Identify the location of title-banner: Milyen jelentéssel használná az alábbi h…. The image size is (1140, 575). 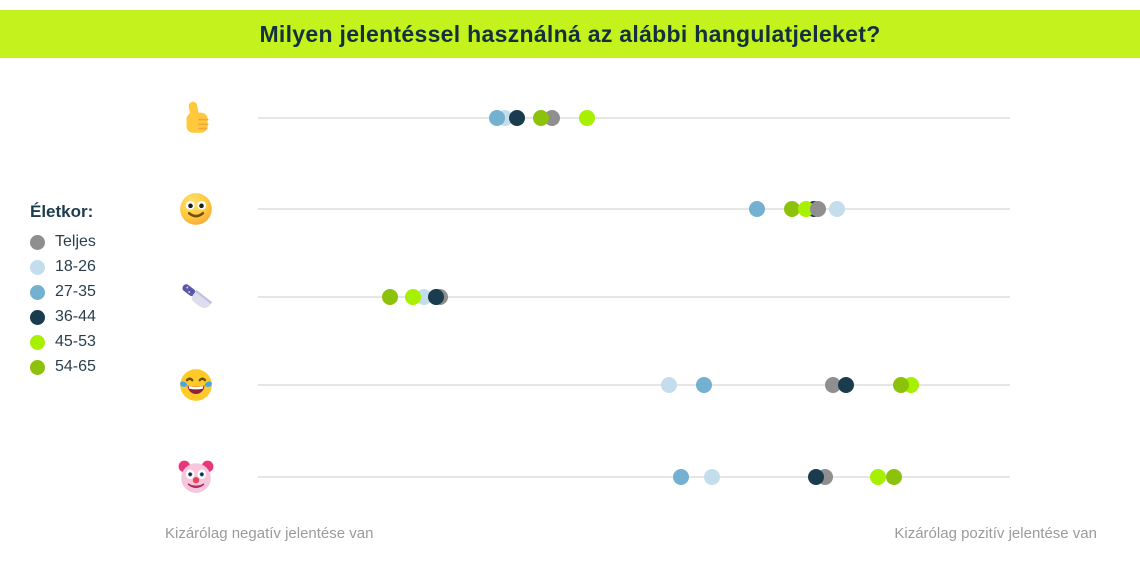
(570, 34).